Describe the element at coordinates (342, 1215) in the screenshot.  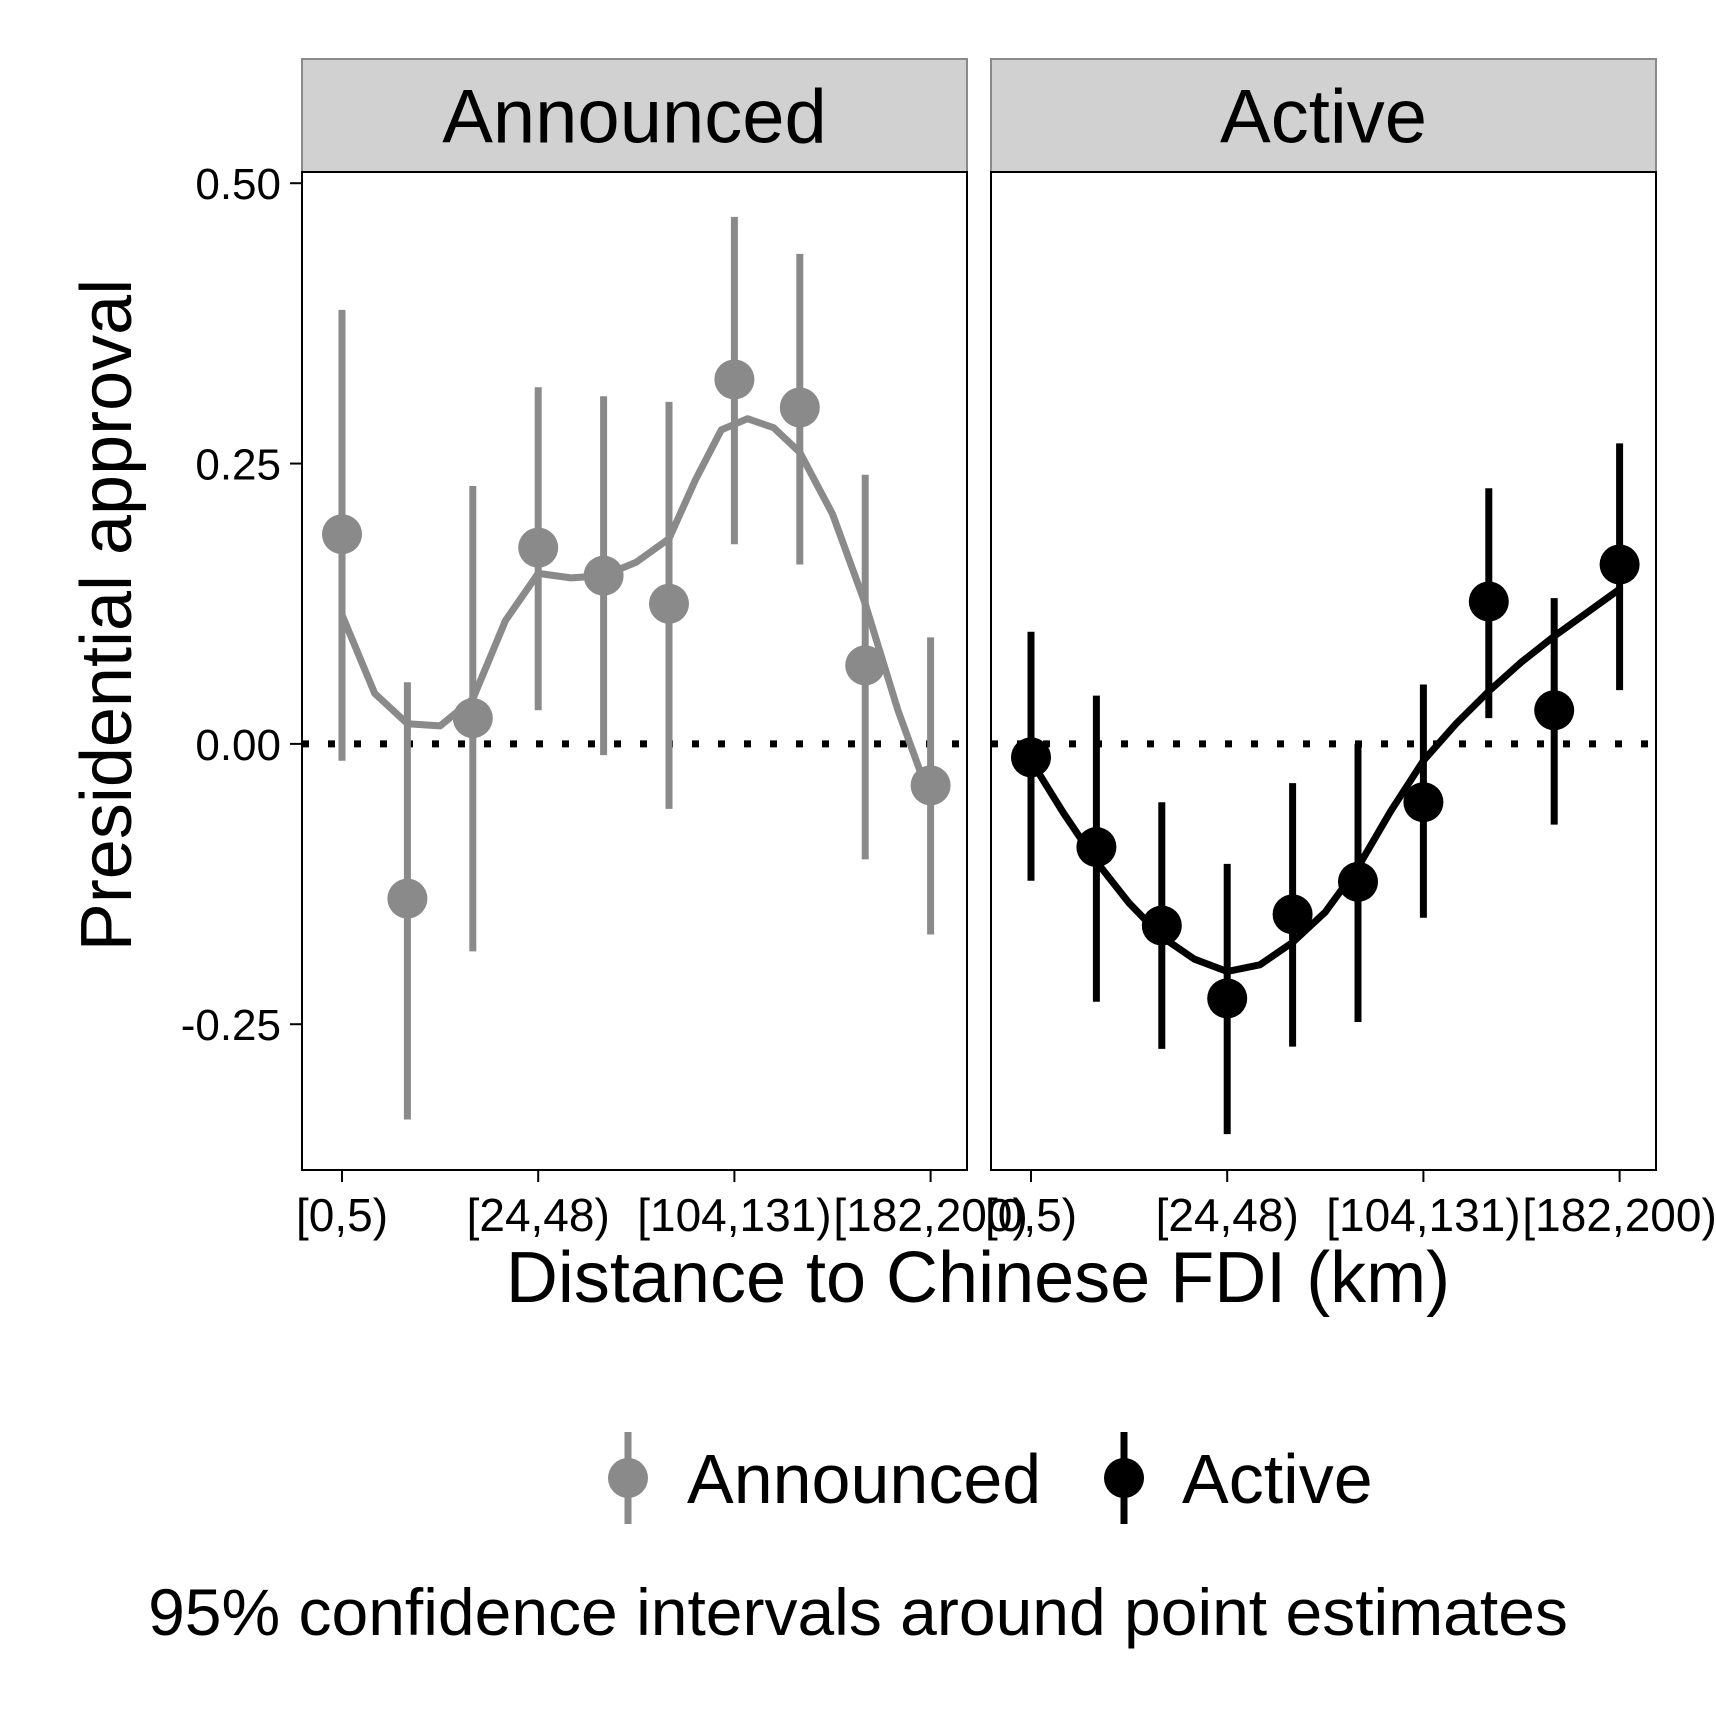
I see `x-tick-label-announced-1: [0,5)` at that location.